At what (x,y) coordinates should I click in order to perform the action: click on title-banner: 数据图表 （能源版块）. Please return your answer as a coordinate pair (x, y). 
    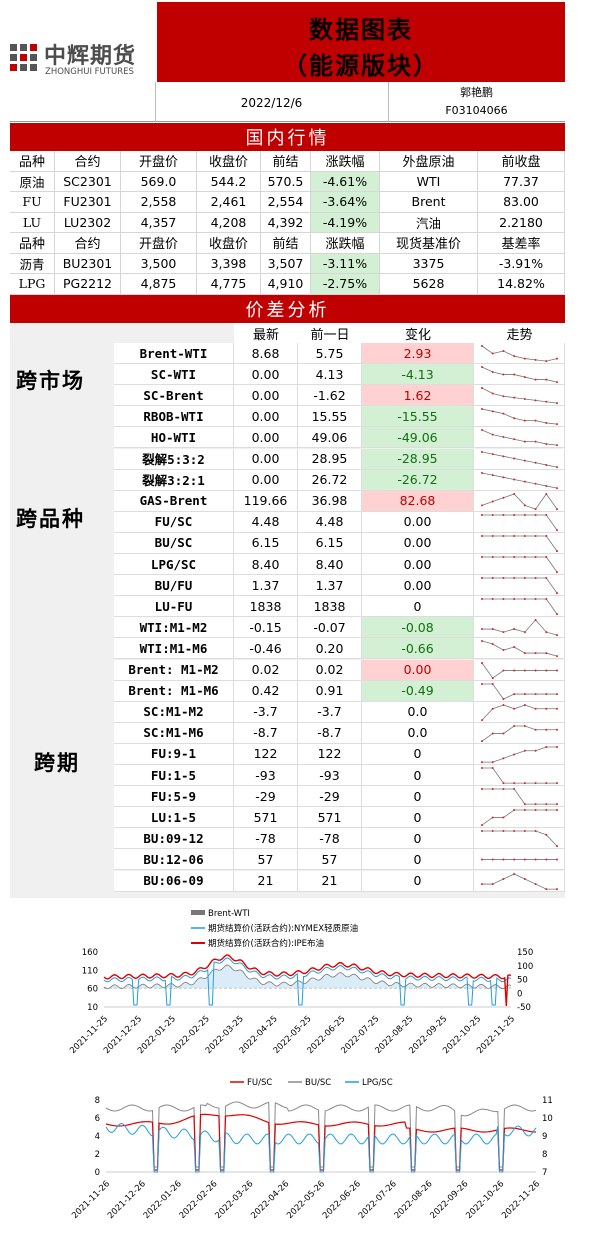
    Looking at the image, I should click on (361, 42).